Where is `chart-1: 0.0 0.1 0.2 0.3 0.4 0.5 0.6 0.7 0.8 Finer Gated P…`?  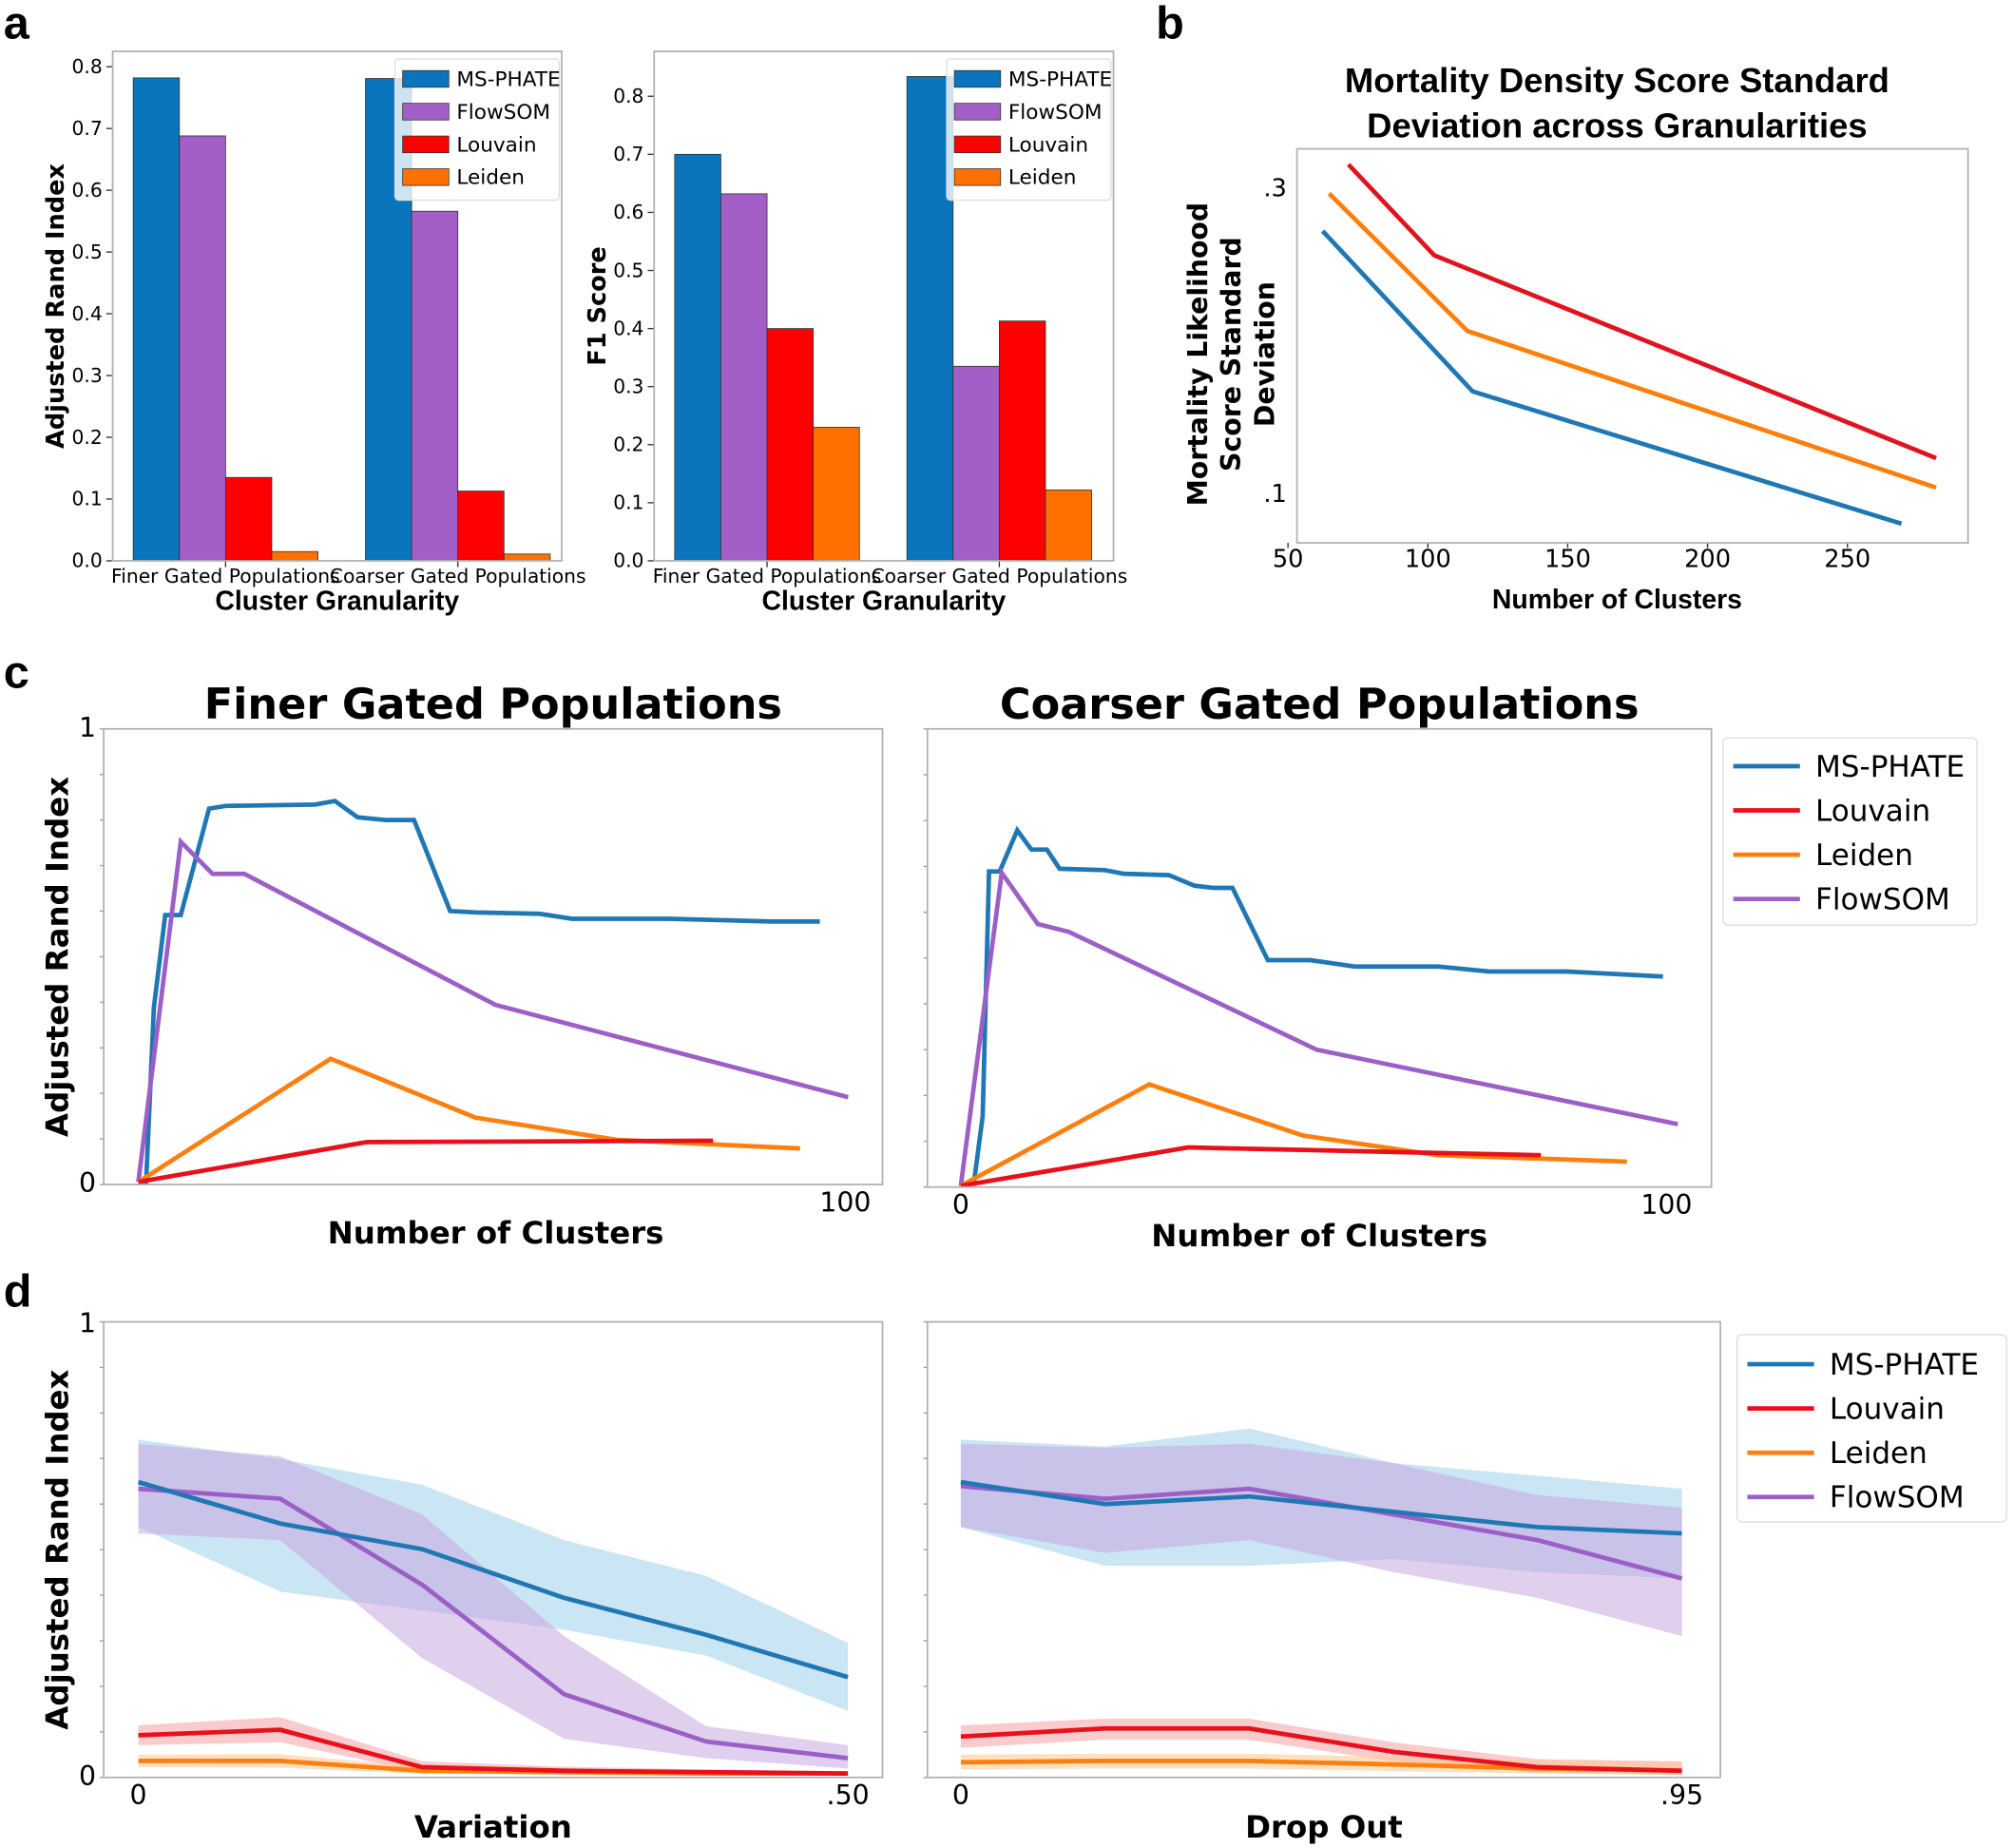
chart-1: 0.0 0.1 0.2 0.3 0.4 0.5 0.6 0.7 0.8 Finer Gated P… is located at coordinates (314, 333).